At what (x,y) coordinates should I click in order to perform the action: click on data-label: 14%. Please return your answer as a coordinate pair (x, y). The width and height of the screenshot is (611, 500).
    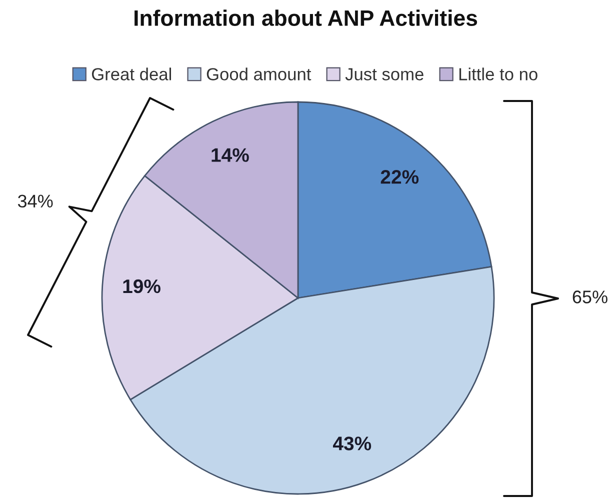
    Looking at the image, I should click on (230, 155).